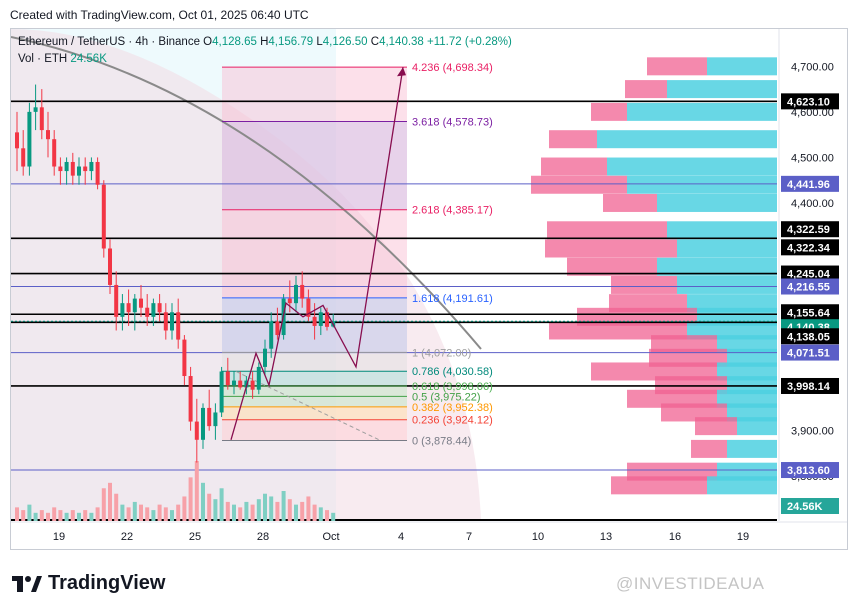 Image resolution: width=858 pixels, height=612 pixels. I want to click on high-label: H, so click(264, 42).